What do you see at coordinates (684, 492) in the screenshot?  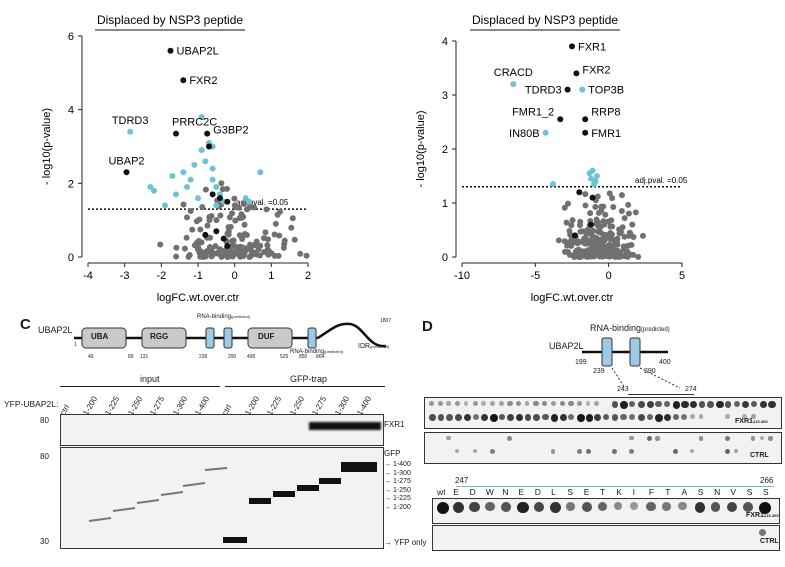 I see `sequence-residue: A` at bounding box center [684, 492].